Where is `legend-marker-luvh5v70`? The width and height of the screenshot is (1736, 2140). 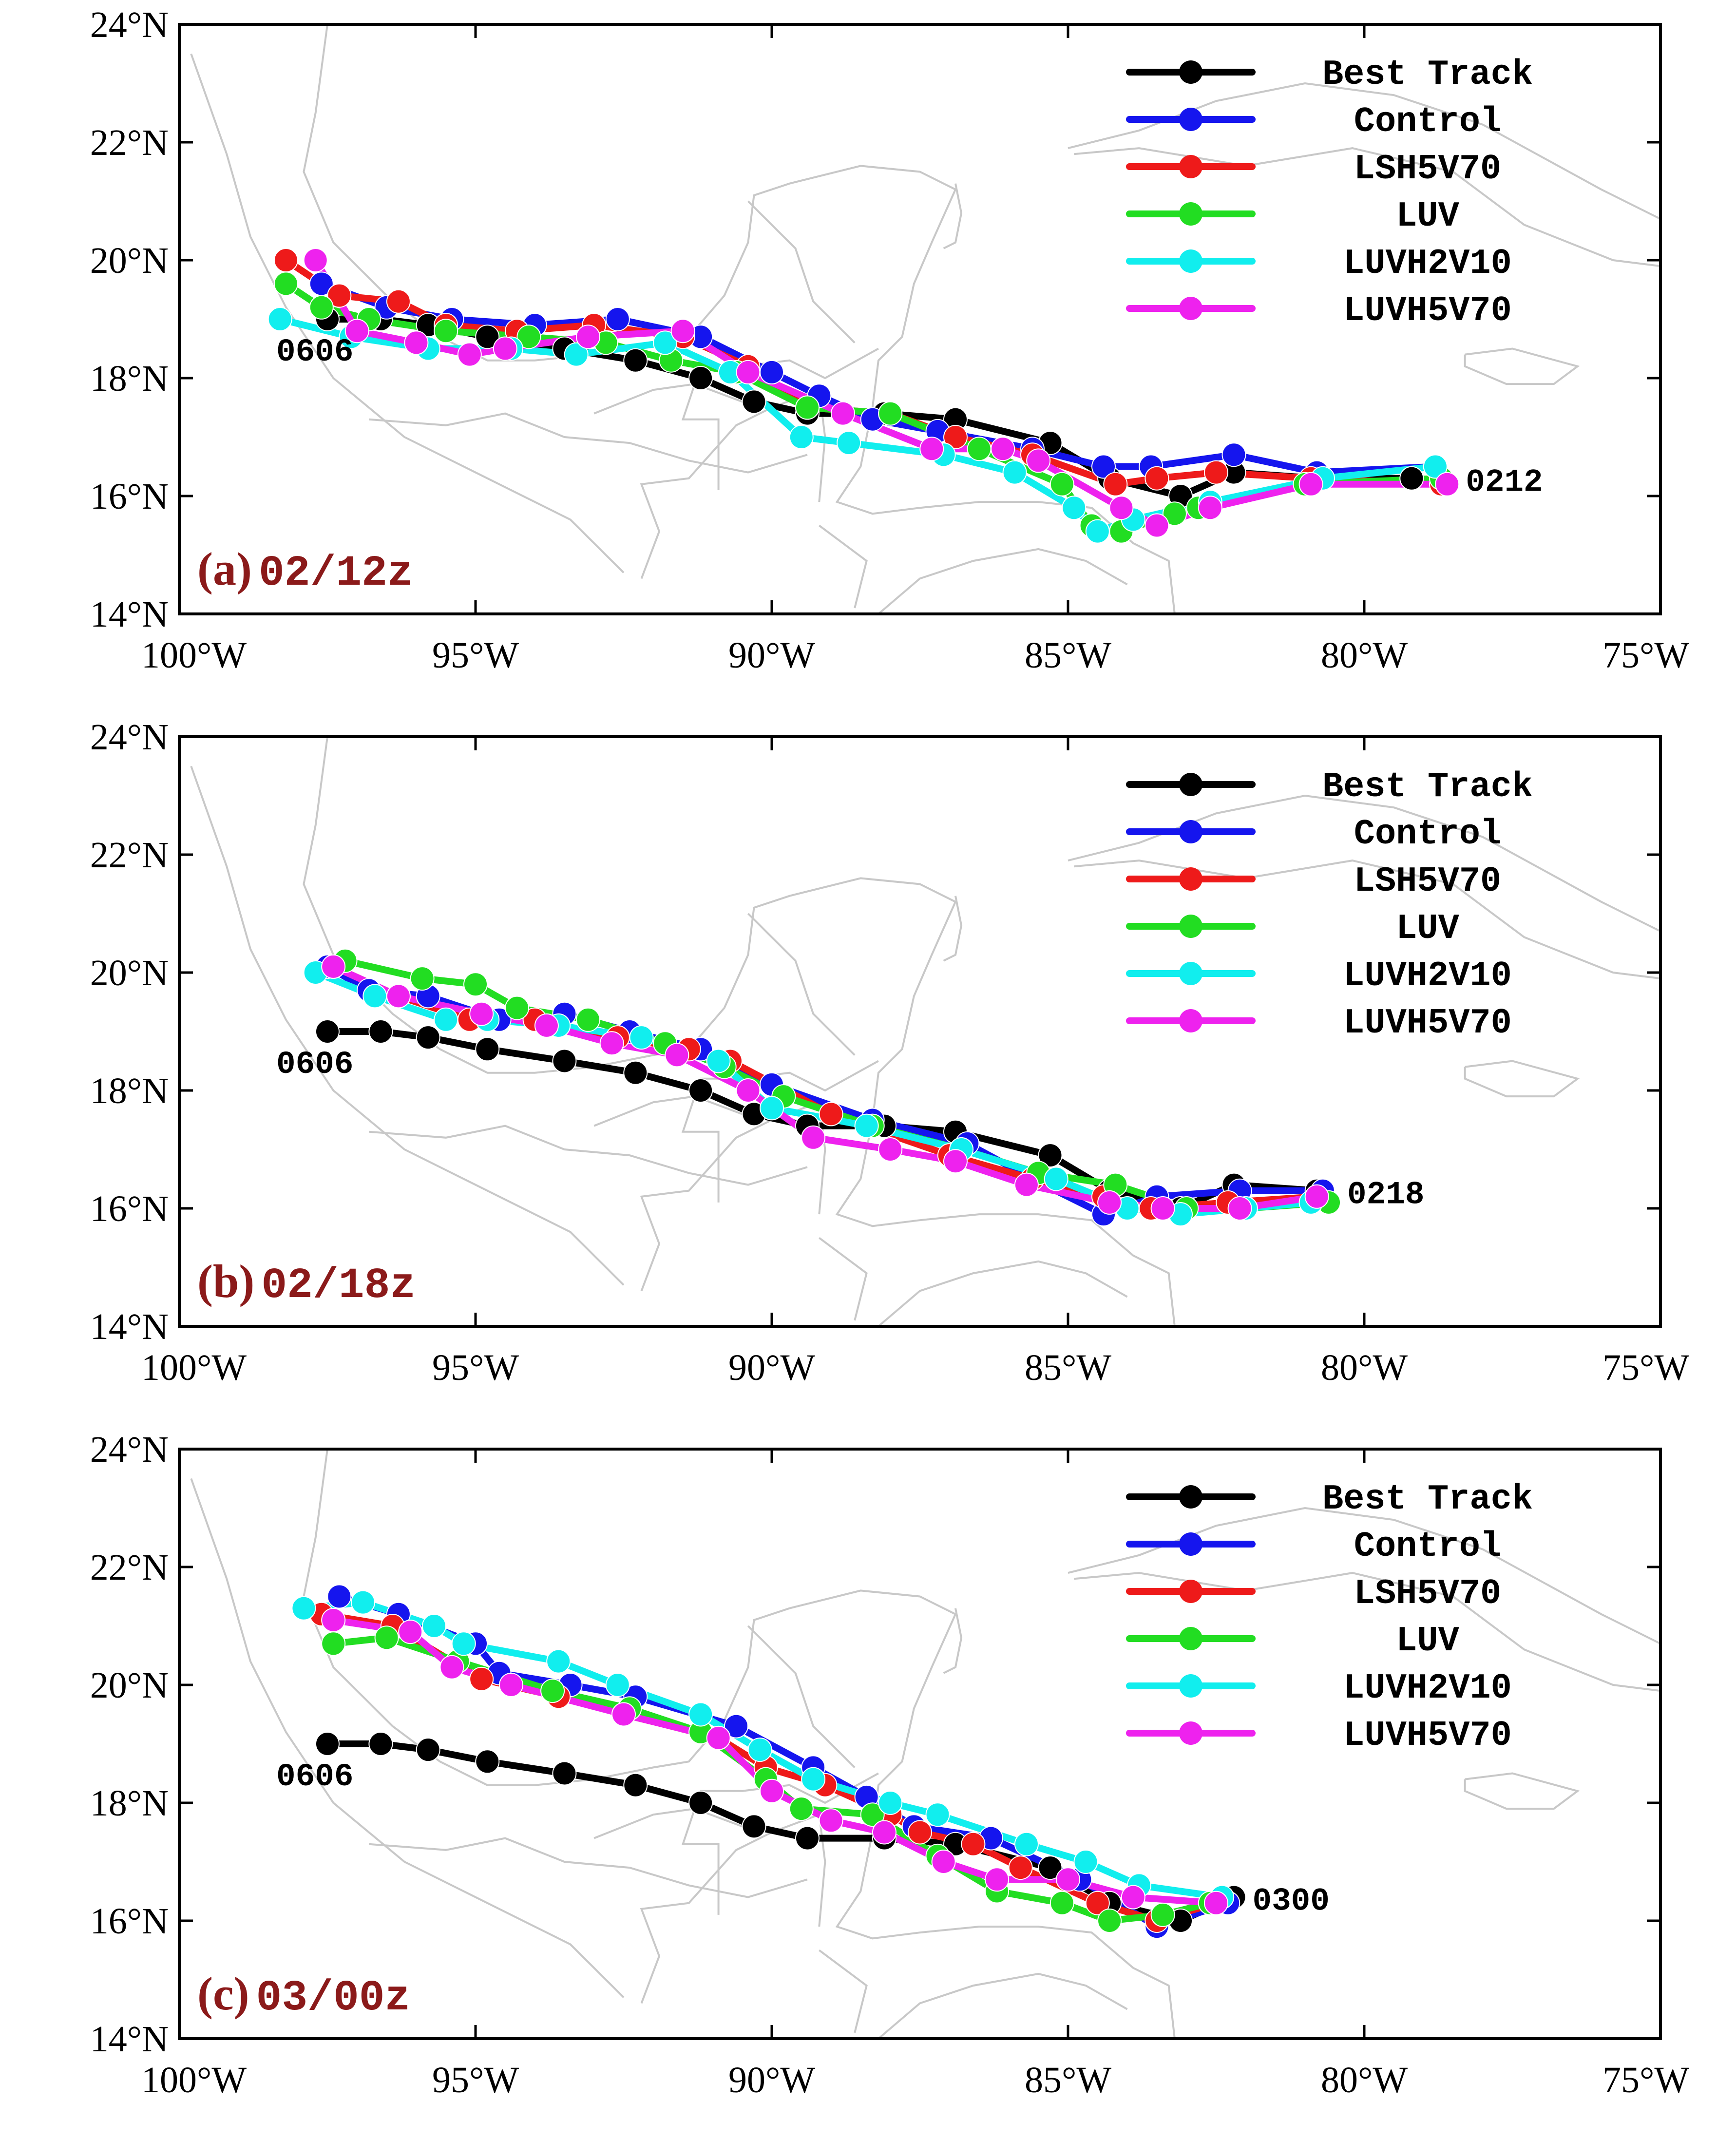 legend-marker-luvh5v70 is located at coordinates (1190, 1733).